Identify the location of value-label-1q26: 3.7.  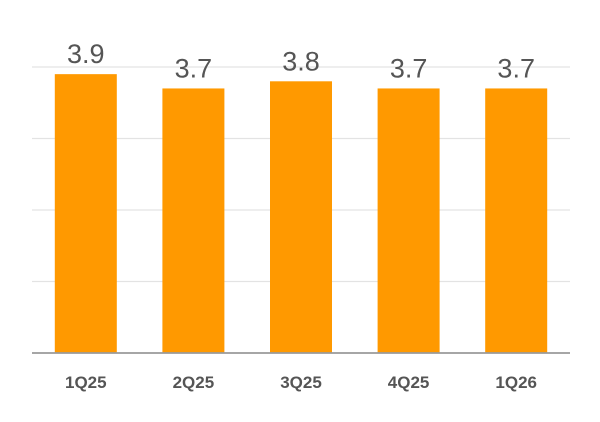
(516, 68).